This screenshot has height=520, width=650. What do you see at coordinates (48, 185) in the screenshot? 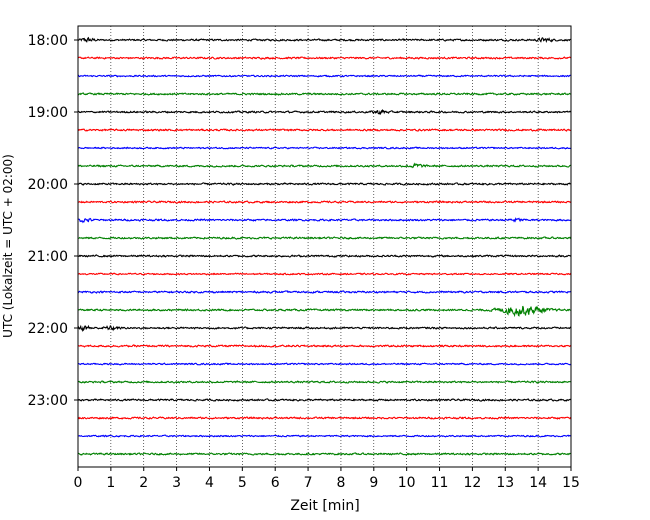
I see `y-tick-label: 20:00` at bounding box center [48, 185].